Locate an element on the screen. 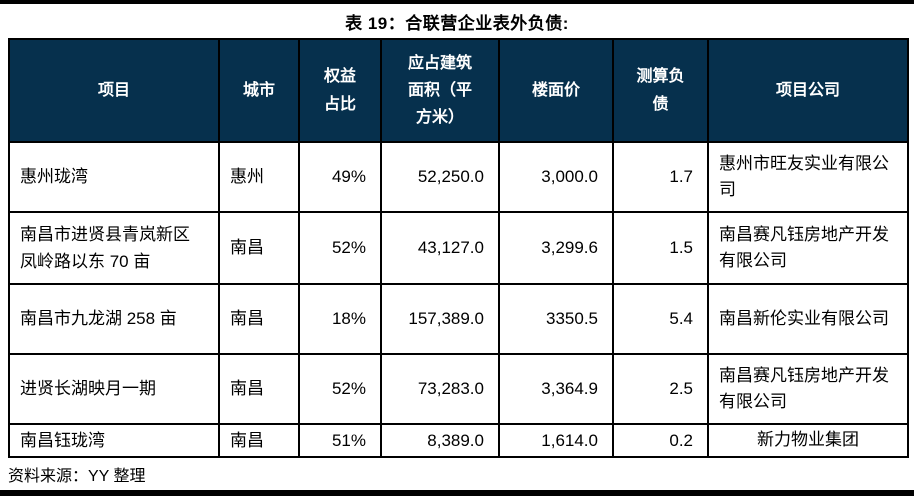 This screenshot has height=496, width=914. cell-floor-price: 3,364.9 is located at coordinates (556, 389).